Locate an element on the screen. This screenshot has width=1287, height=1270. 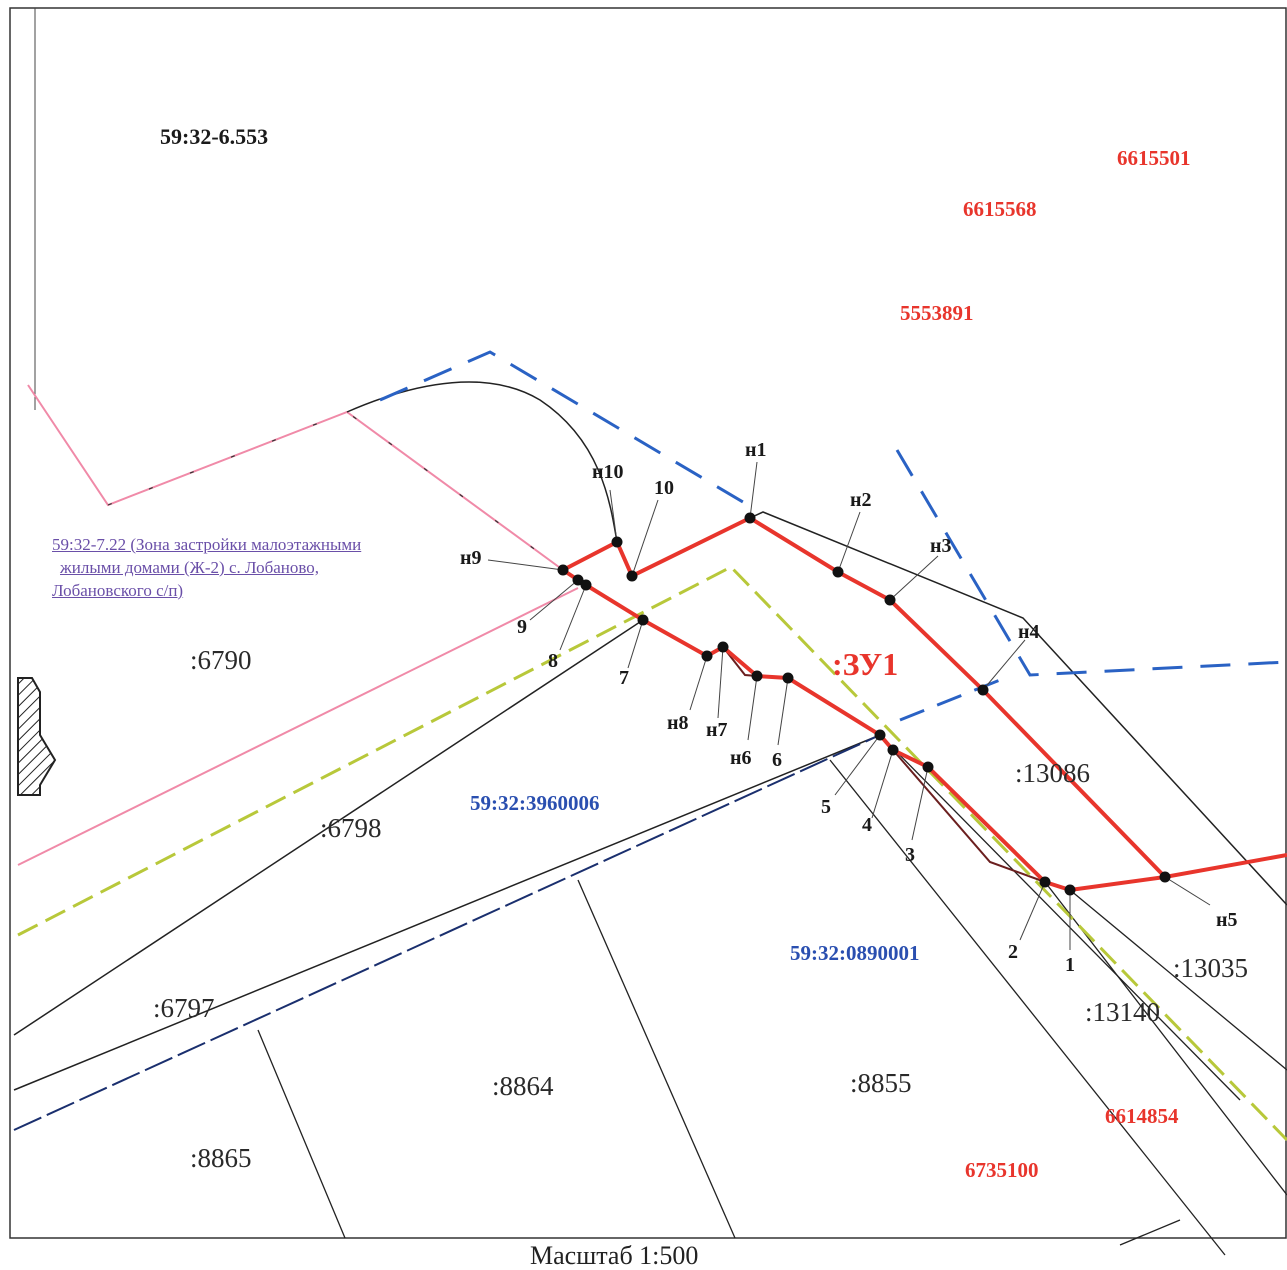
blue-zone-boundary-right is located at coordinates (1091, 563).